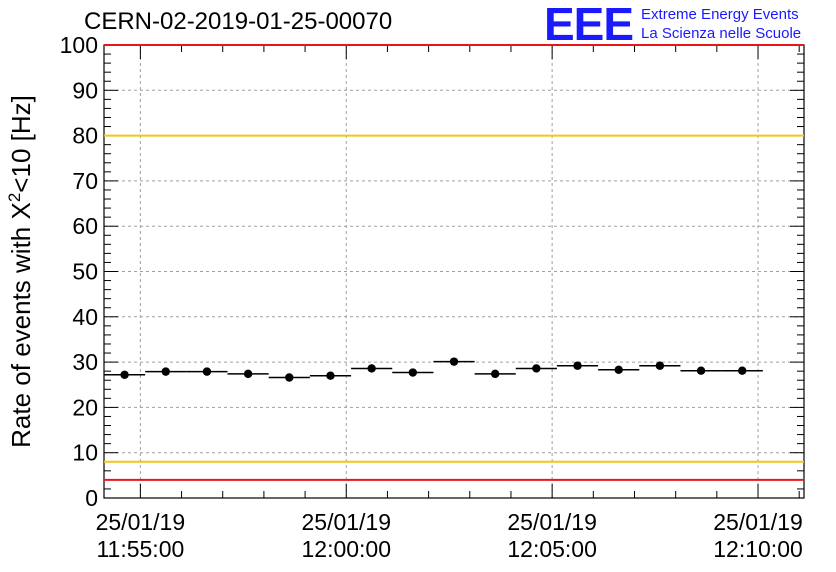 This screenshot has width=836, height=572. What do you see at coordinates (79, 45) in the screenshot?
I see `y-tick-label: 100` at bounding box center [79, 45].